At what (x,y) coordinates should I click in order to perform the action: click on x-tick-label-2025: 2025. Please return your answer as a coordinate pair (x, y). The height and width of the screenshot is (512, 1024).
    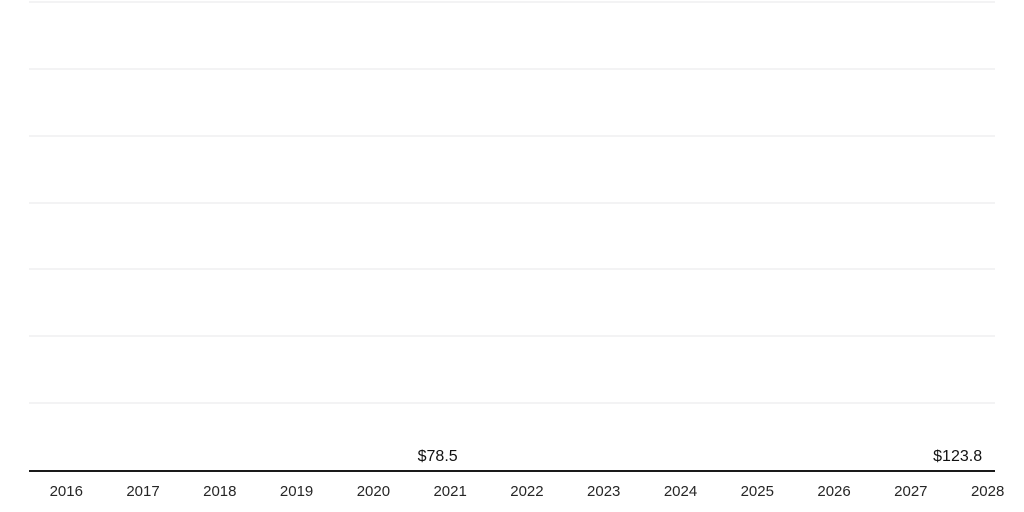
    Looking at the image, I should click on (757, 491).